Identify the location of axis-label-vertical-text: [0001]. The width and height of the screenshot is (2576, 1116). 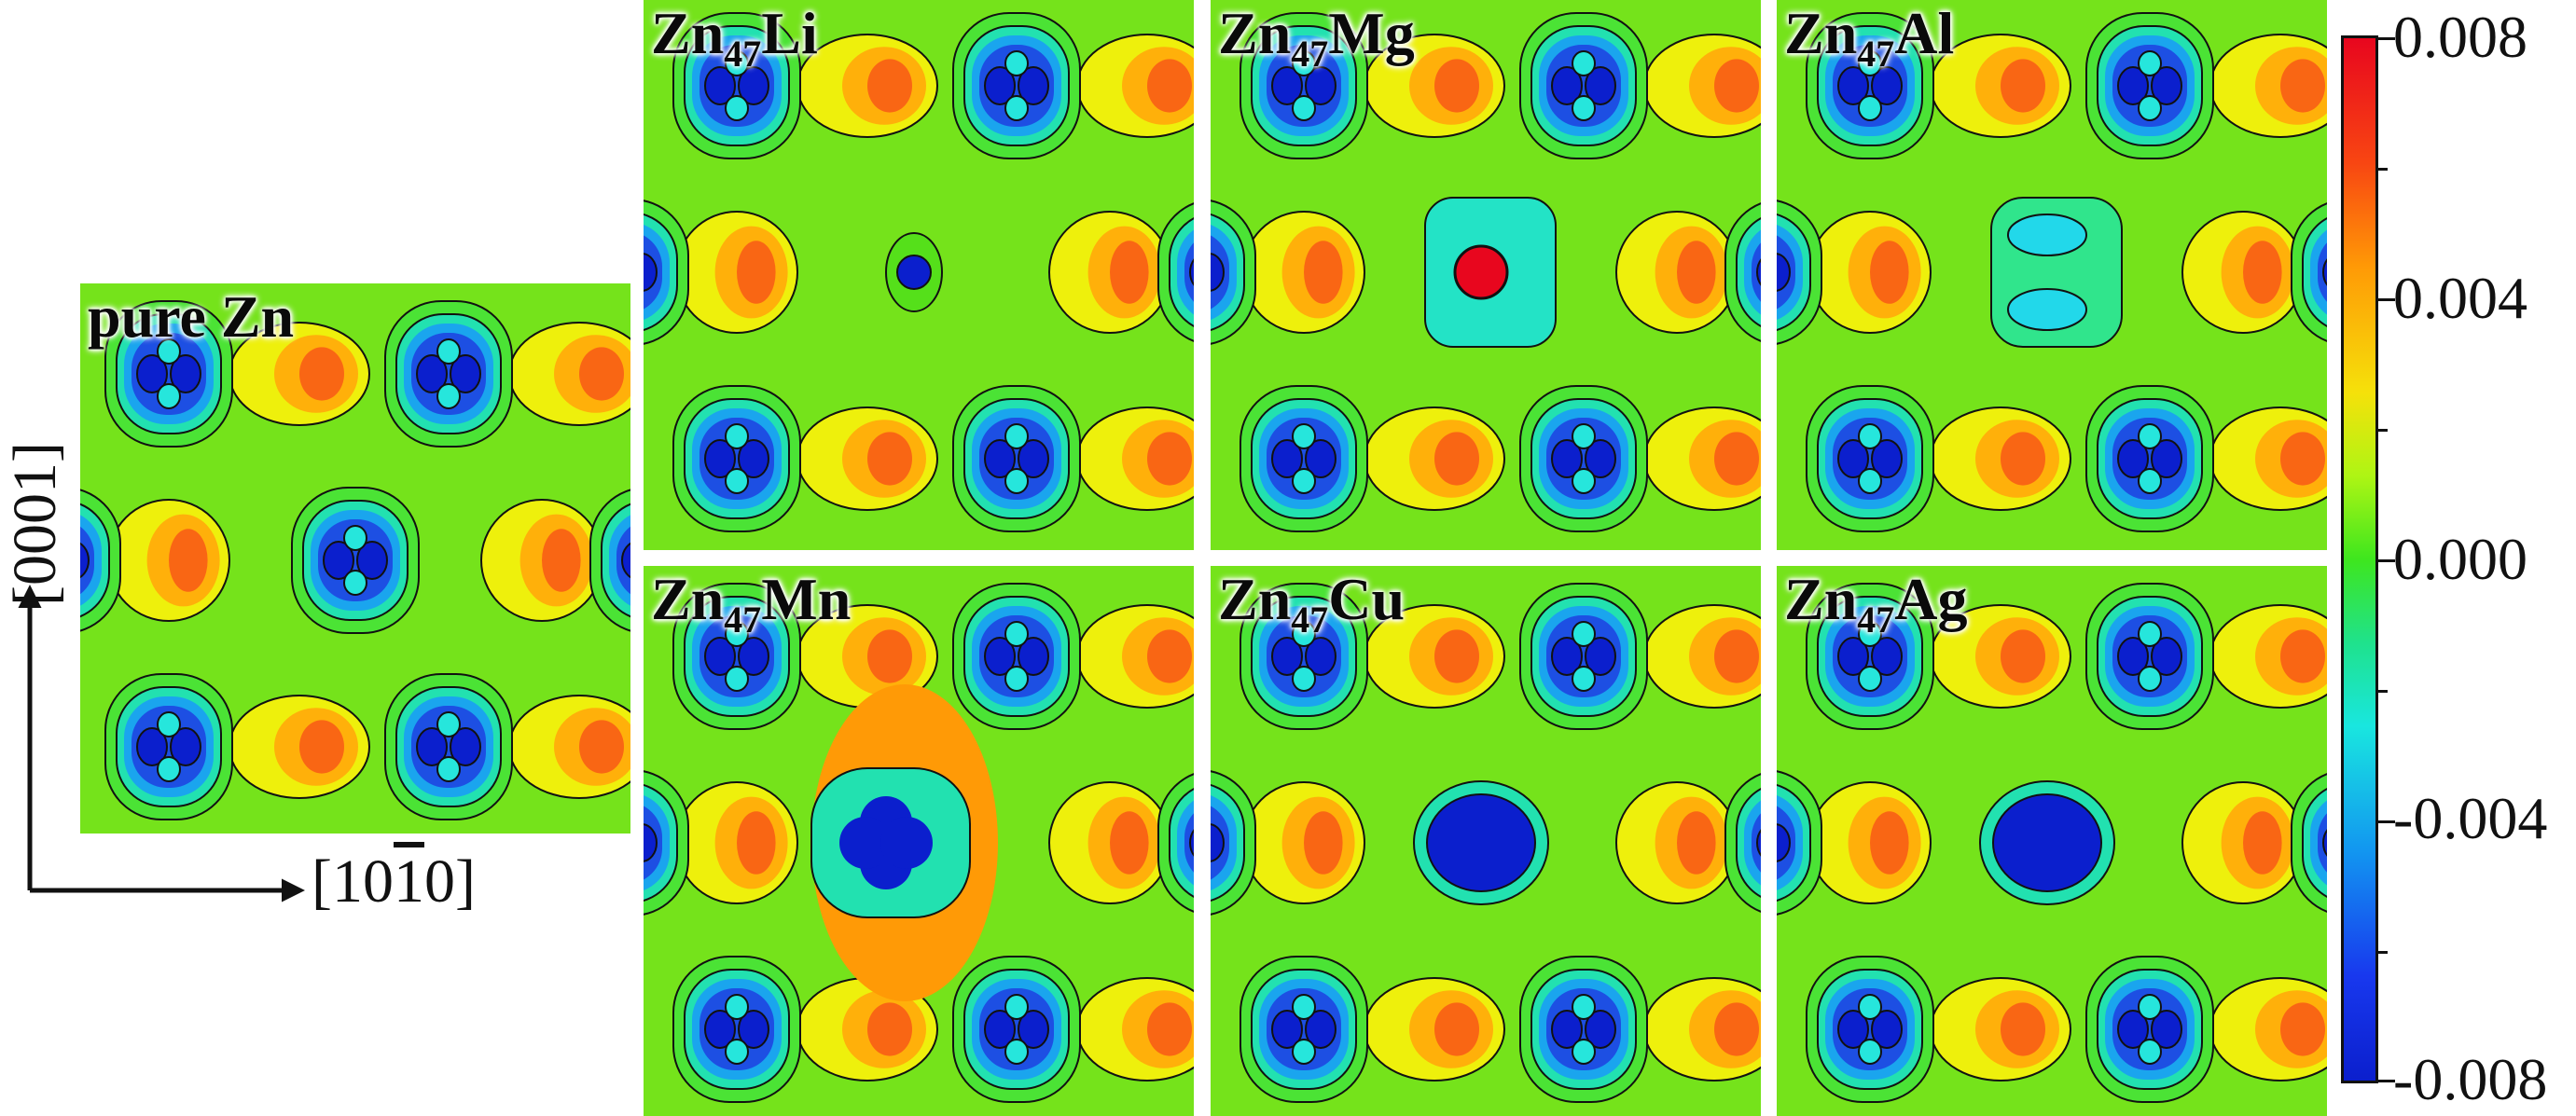
(35, 524).